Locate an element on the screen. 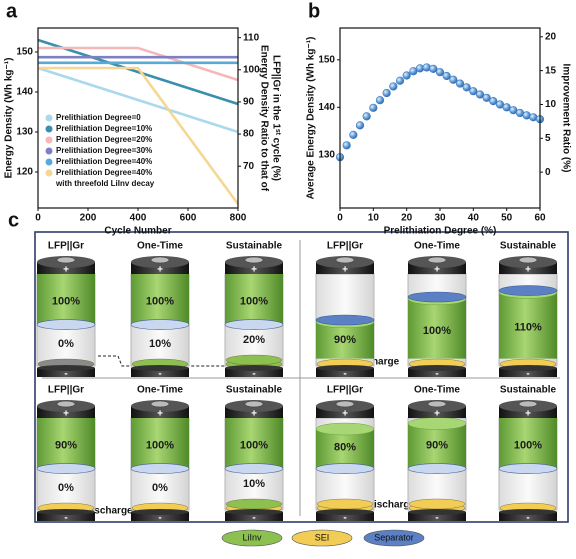  battery-label: LFP||Gr is located at coordinates (66, 390).